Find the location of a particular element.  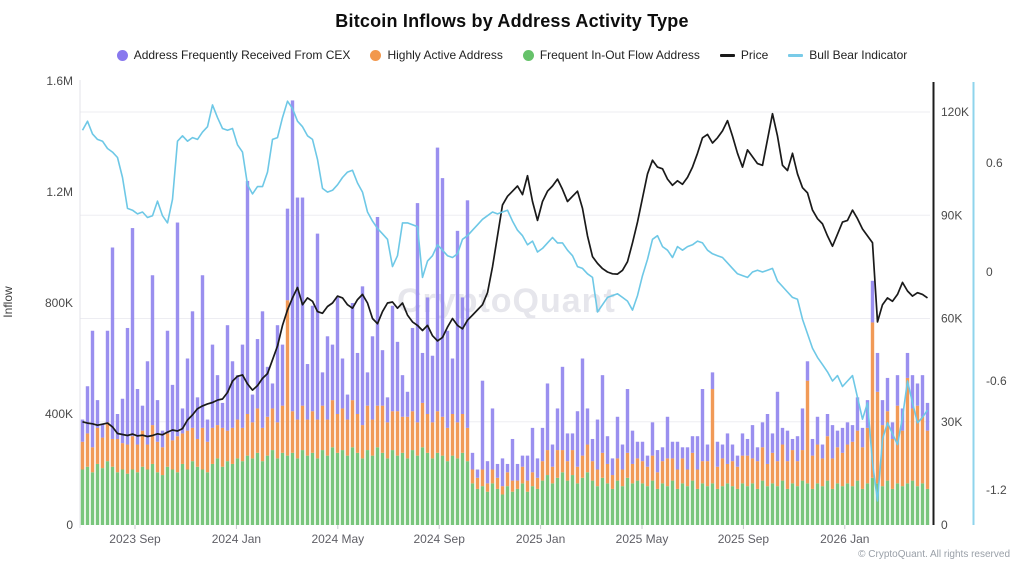

legend-item-highly-active: Highly Active Address is located at coordinates (436, 55).